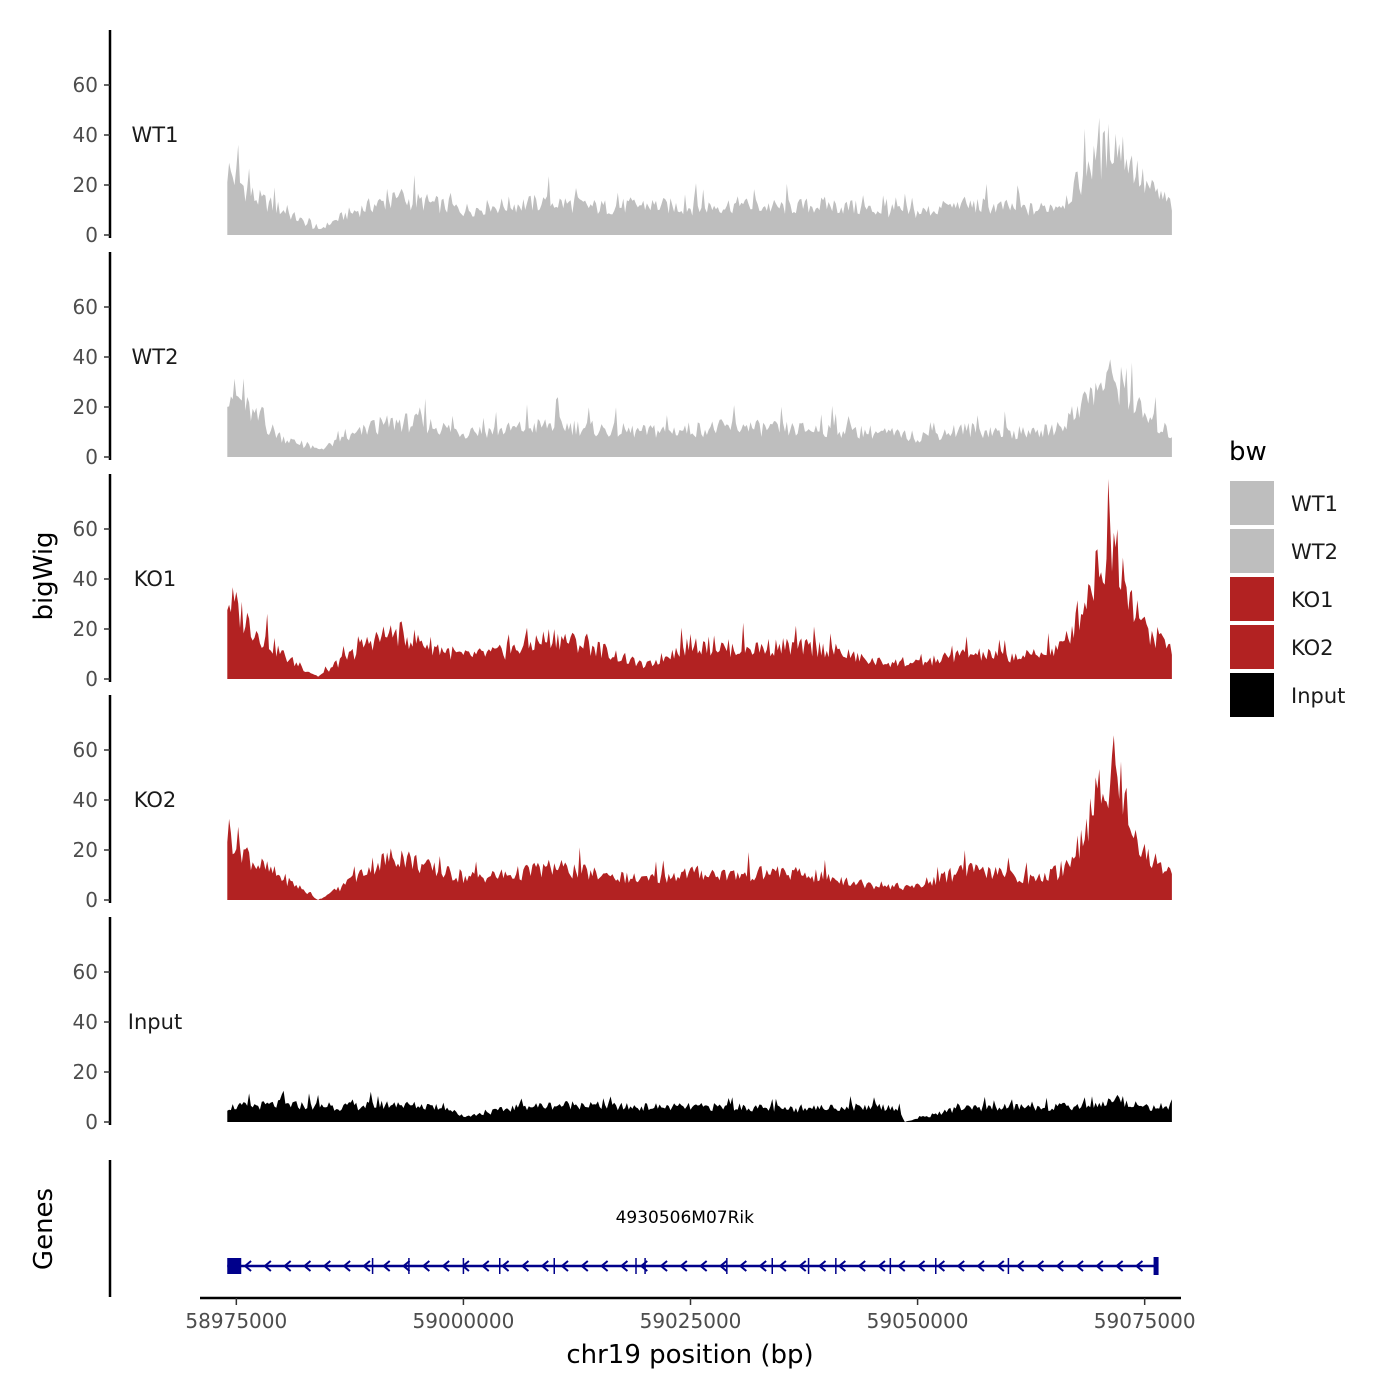  What do you see at coordinates (1252, 503) in the screenshot?
I see `legend-swatch-wt1` at bounding box center [1252, 503].